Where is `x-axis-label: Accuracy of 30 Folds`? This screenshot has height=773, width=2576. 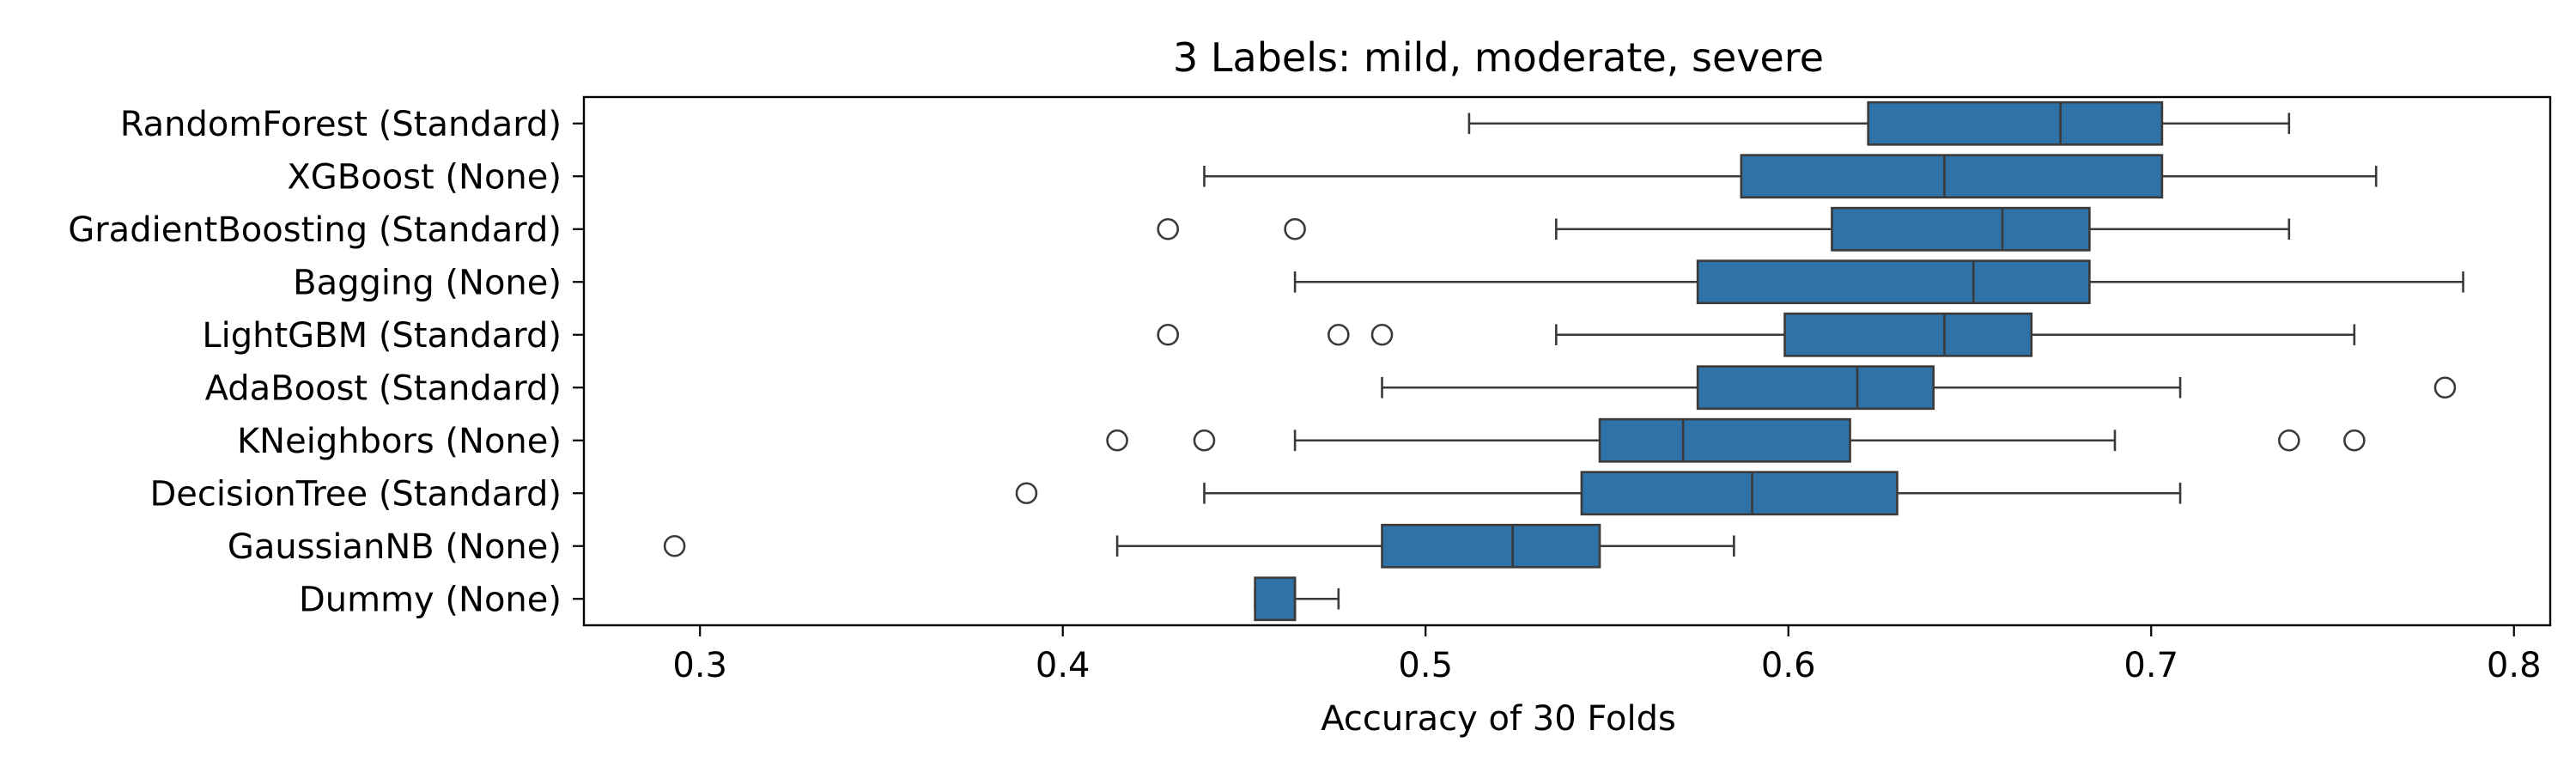 x-axis-label: Accuracy of 30 Folds is located at coordinates (1499, 719).